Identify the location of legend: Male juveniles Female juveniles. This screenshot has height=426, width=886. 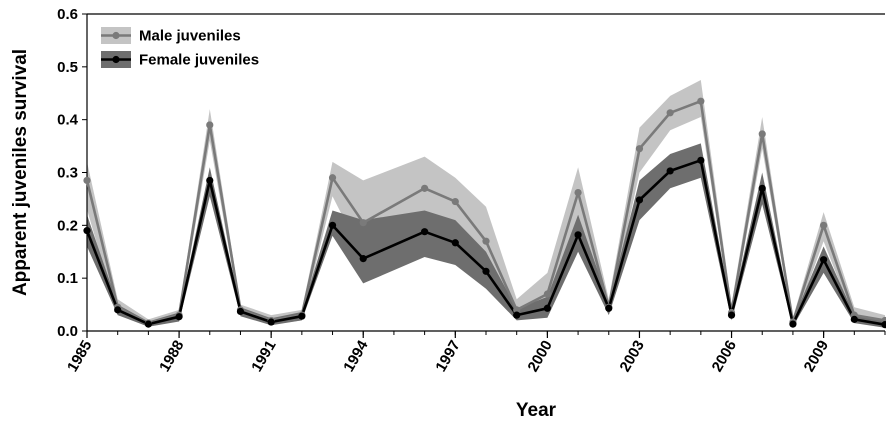
(180, 48).